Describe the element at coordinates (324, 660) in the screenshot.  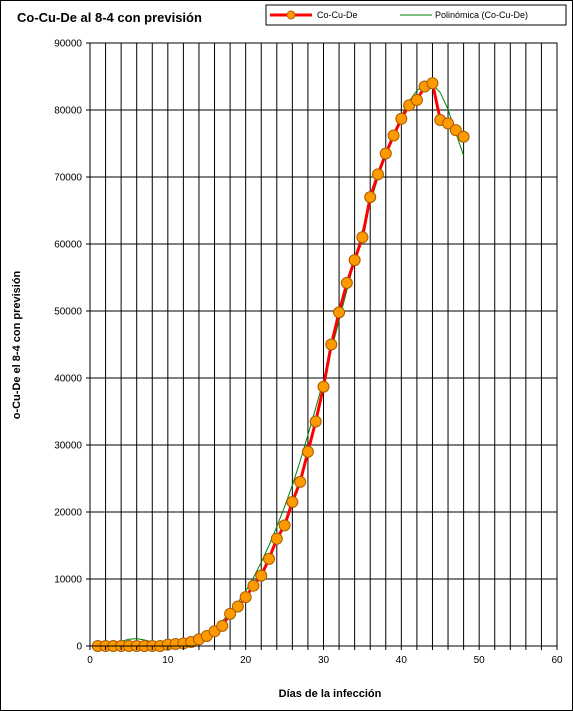
I see `x-tick-label: 30` at that location.